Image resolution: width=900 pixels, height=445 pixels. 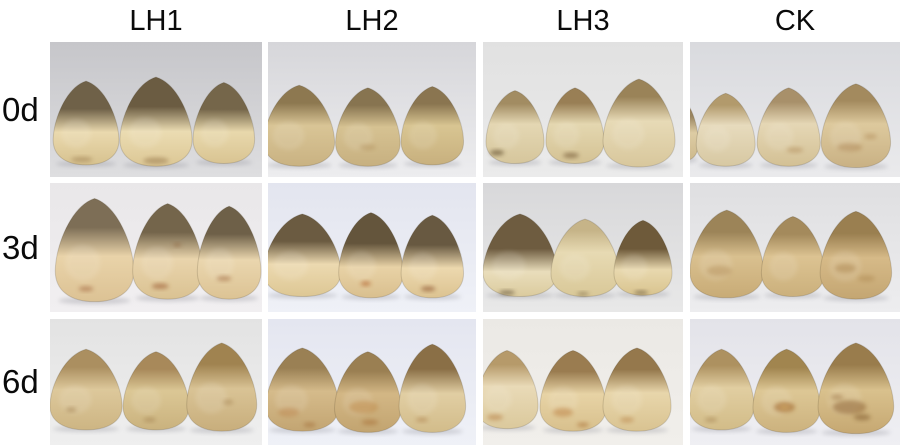 I want to click on column-header-lh1: LH1, so click(x=156, y=20).